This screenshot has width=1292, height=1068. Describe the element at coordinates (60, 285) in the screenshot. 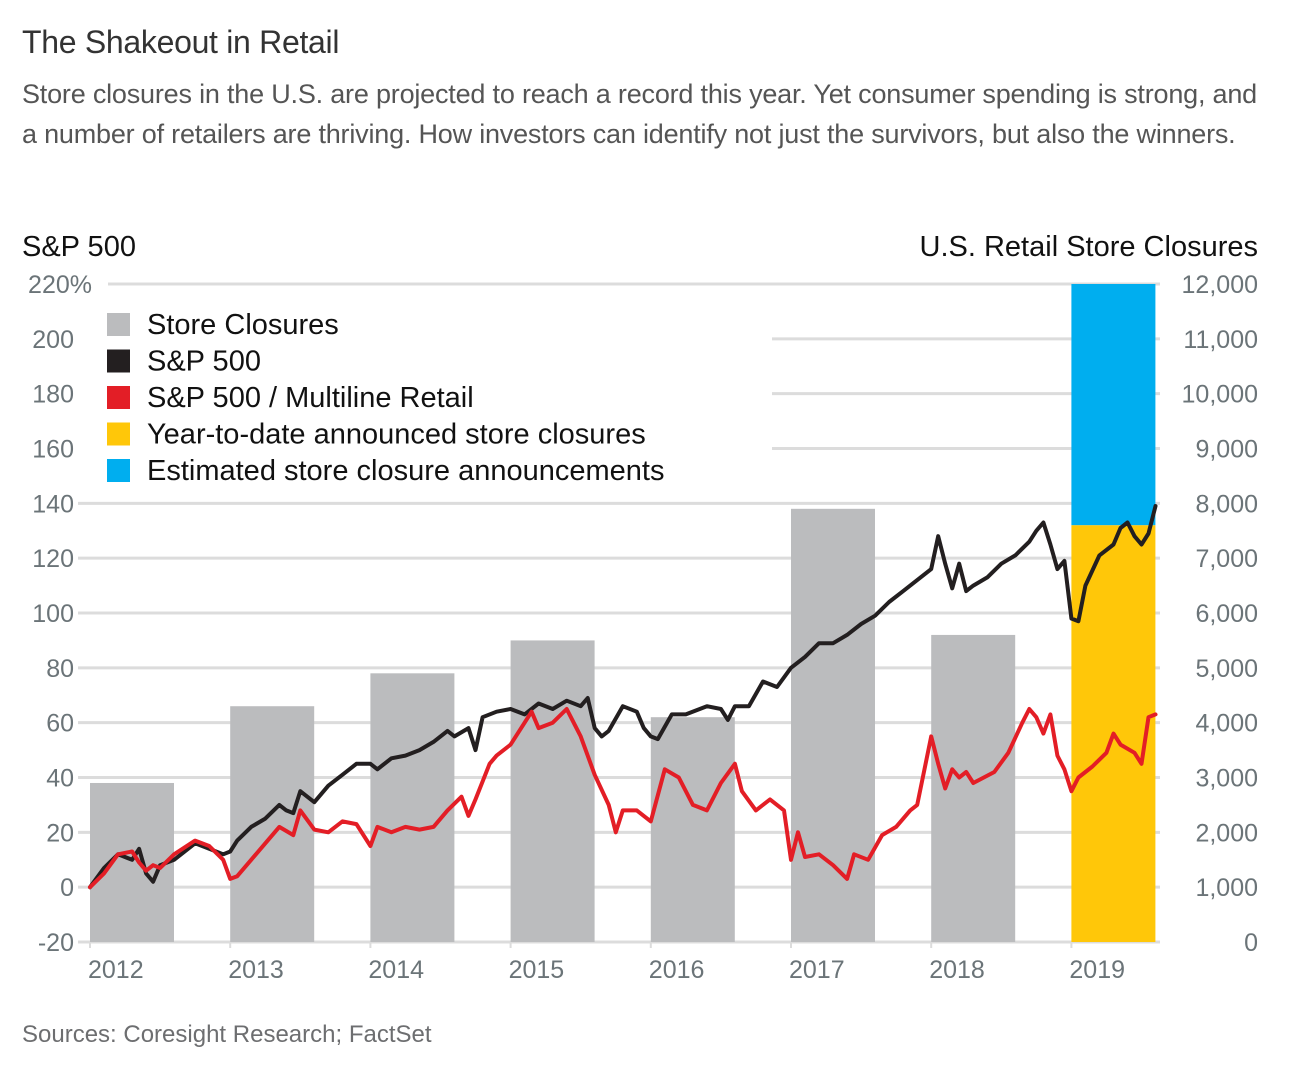

I see `left-tick-label: 220%` at that location.